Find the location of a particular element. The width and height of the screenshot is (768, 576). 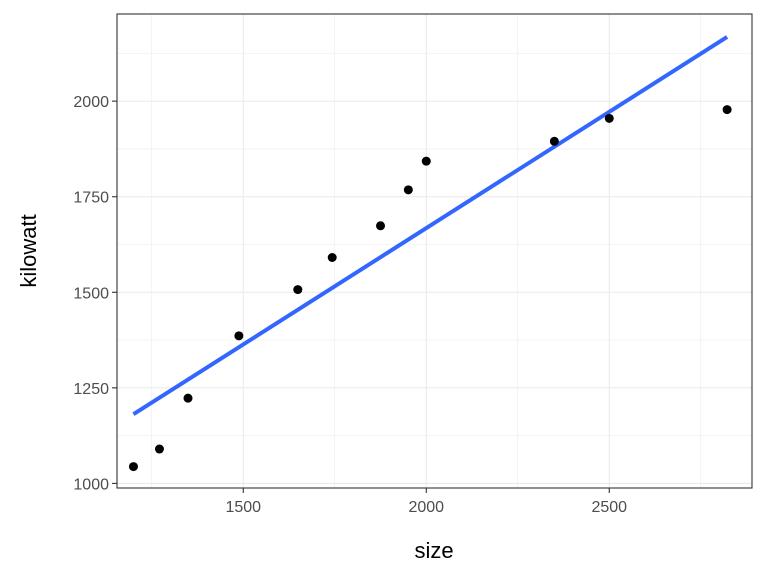

y-tick-label: 2000 is located at coordinates (91, 102).